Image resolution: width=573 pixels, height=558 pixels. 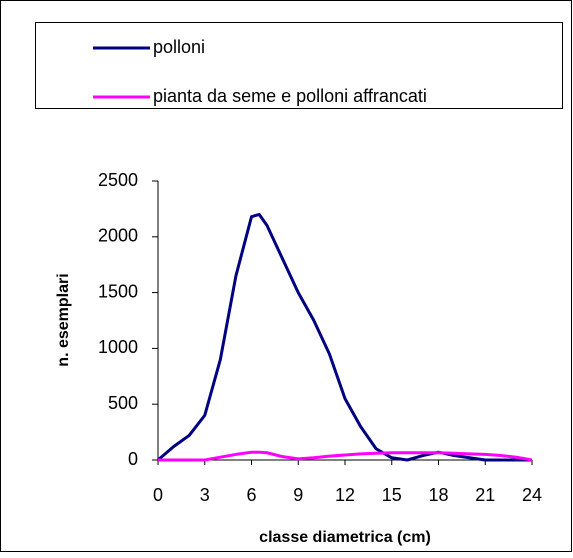 I want to click on x-tick-label: 9, so click(x=298, y=495).